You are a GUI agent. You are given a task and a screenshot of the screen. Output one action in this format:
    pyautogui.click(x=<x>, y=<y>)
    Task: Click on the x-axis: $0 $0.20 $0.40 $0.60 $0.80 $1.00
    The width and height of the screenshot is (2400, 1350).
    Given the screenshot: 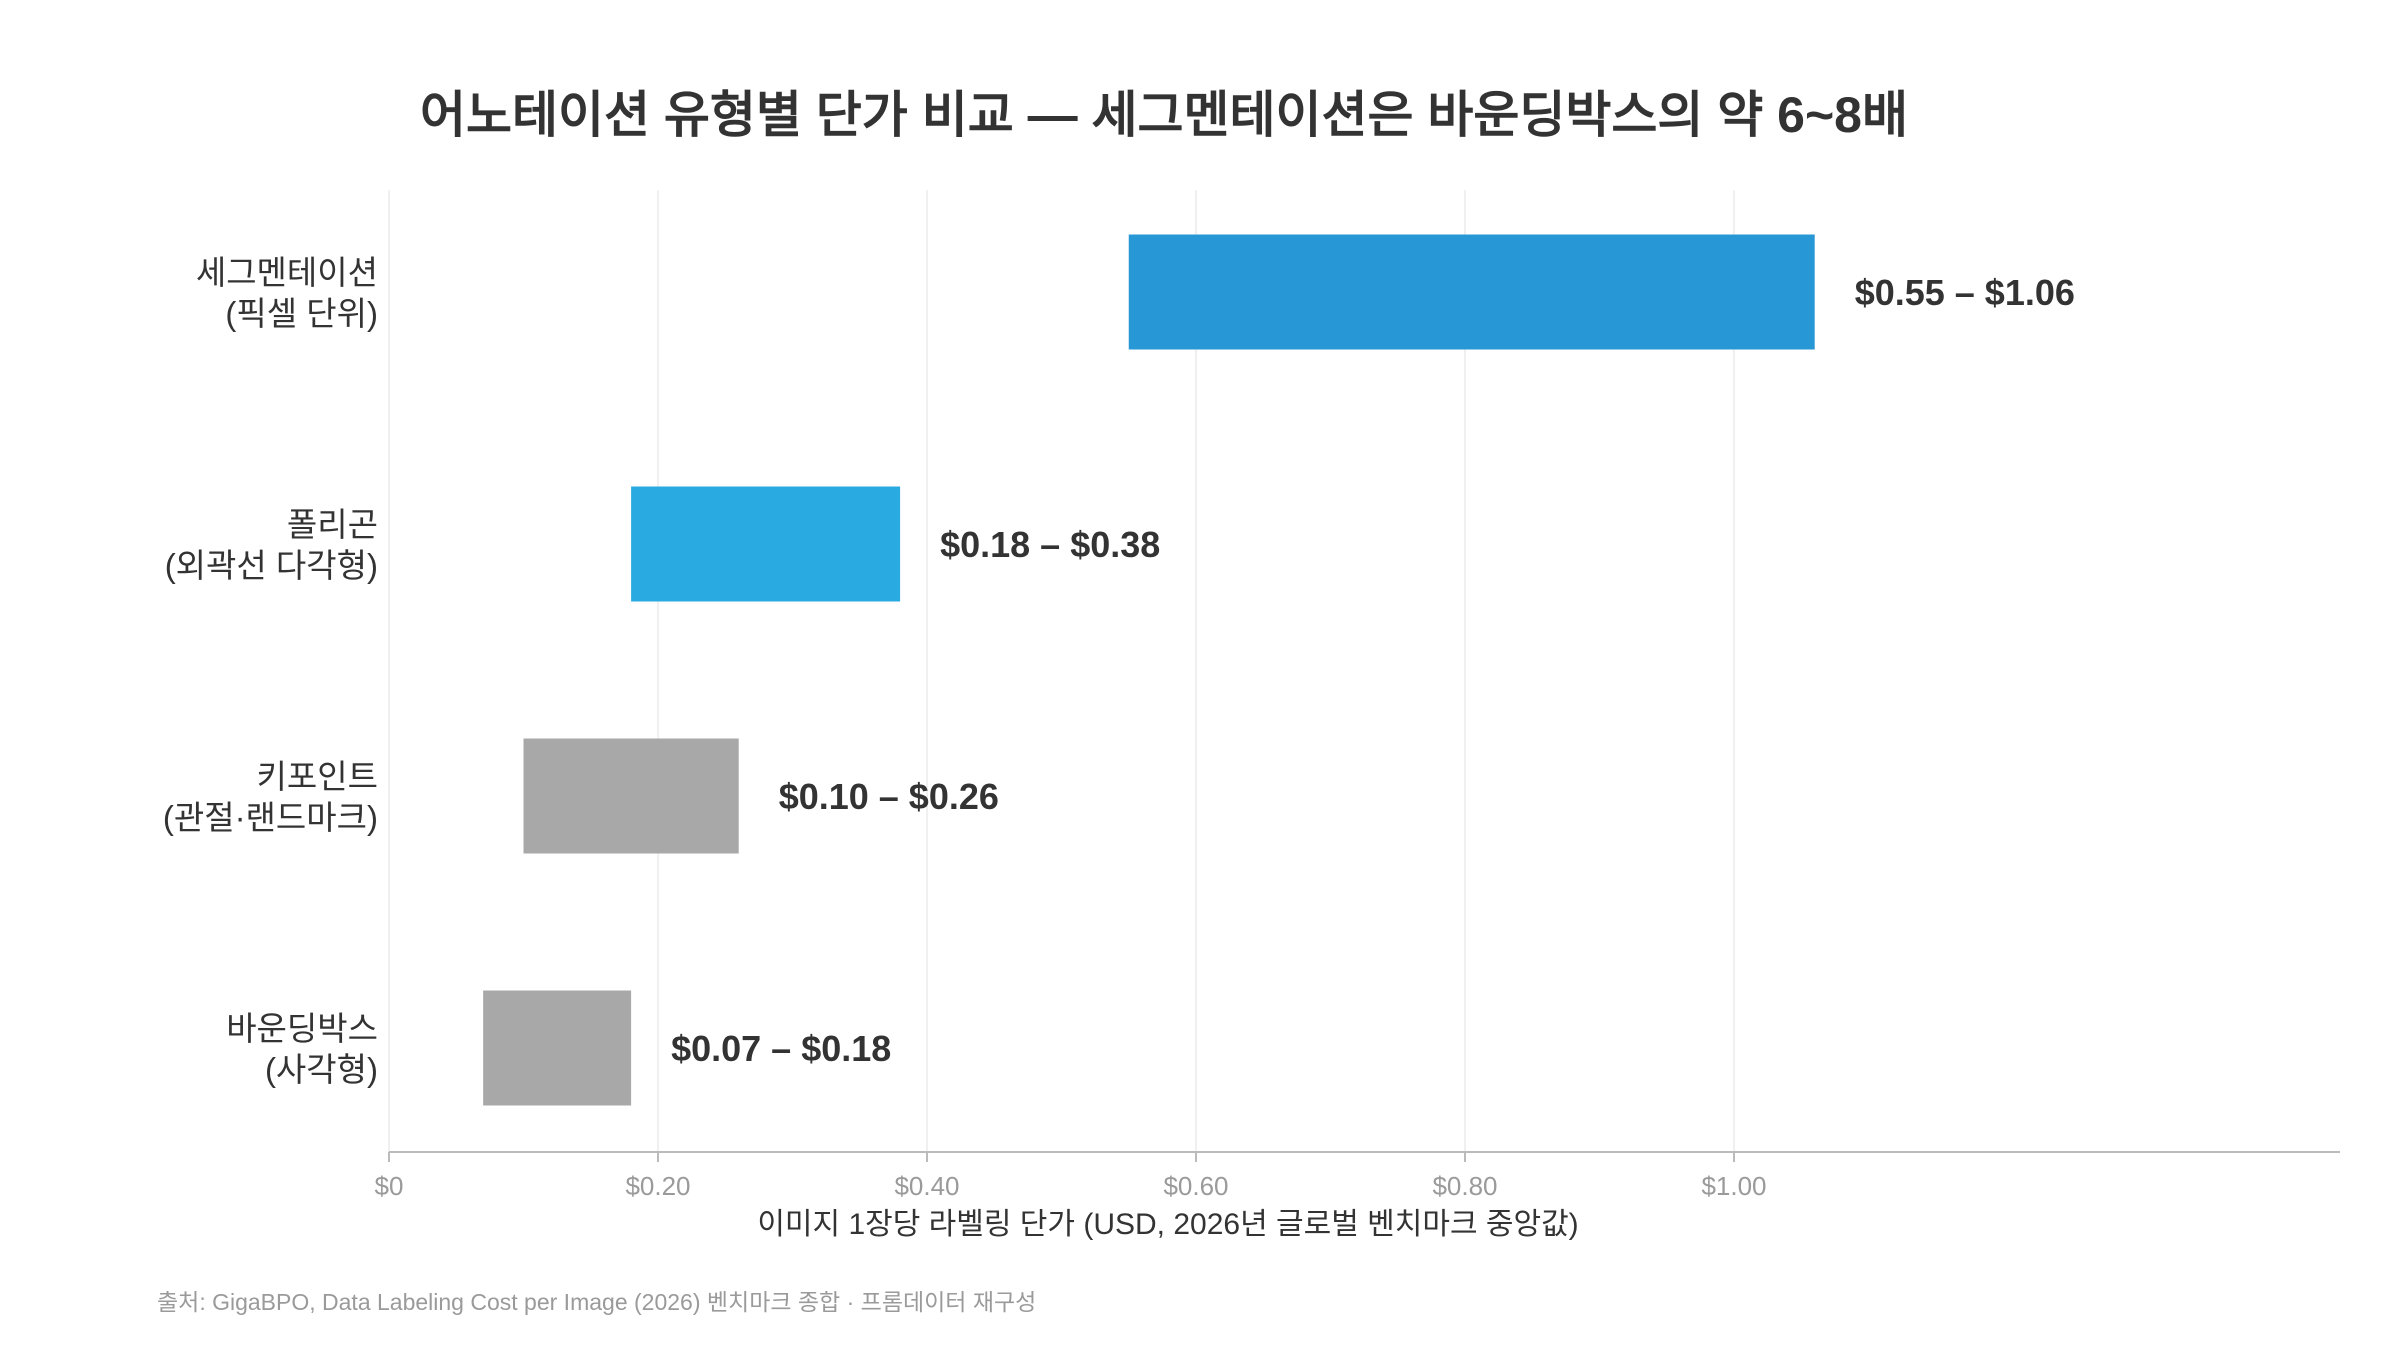 What is the action you would take?
    pyautogui.click(x=1357, y=1176)
    